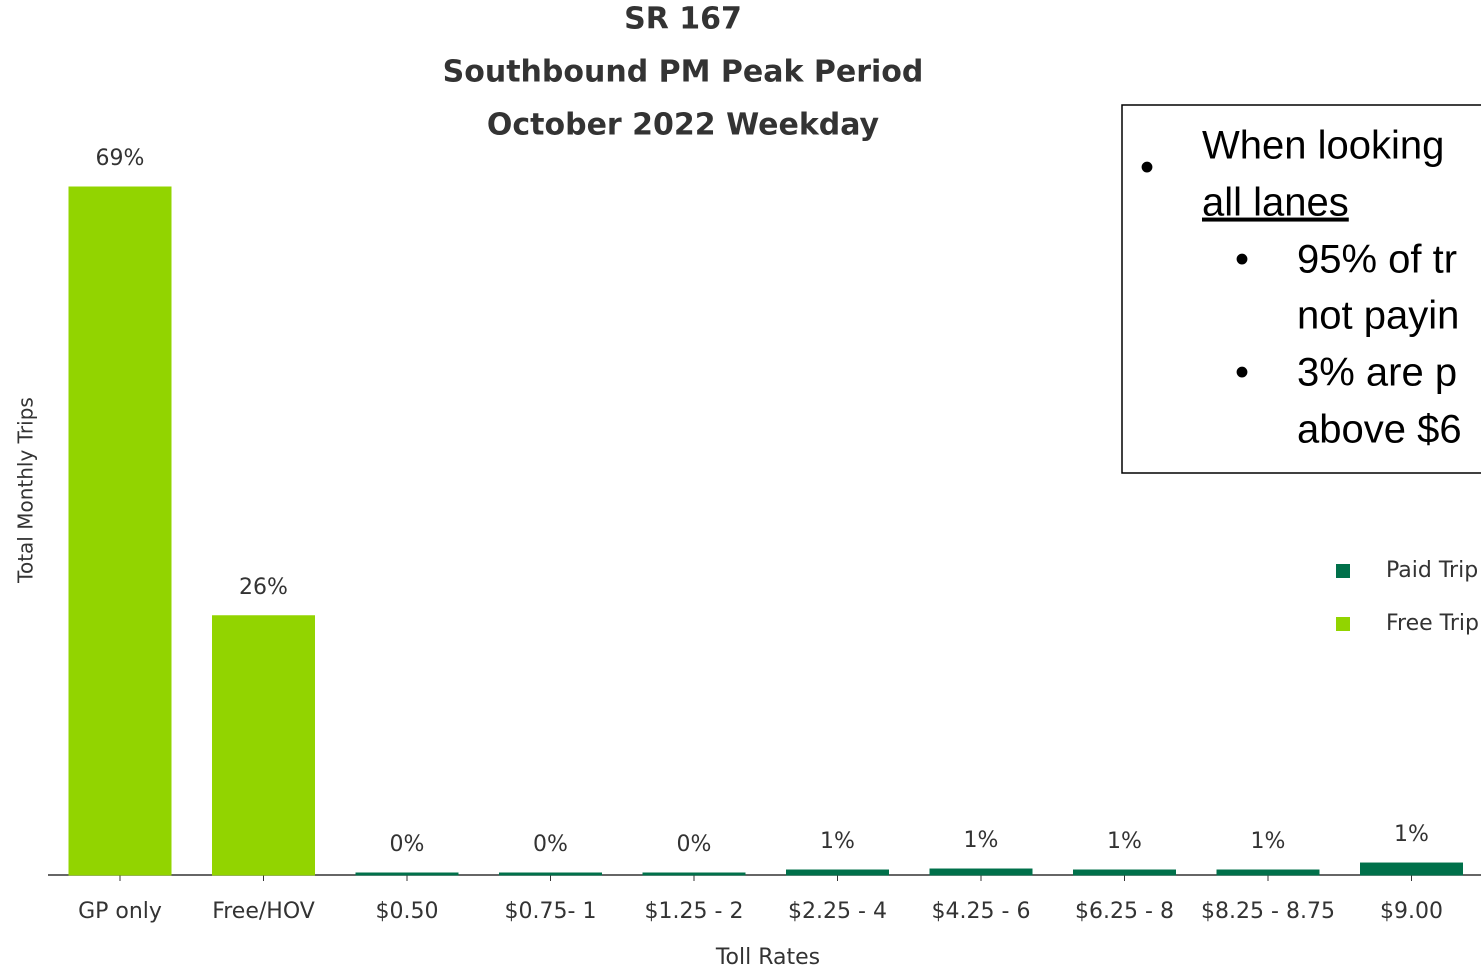 This screenshot has height=977, width=1481. What do you see at coordinates (1301, 289) in the screenshot?
I see `text-box` at bounding box center [1301, 289].